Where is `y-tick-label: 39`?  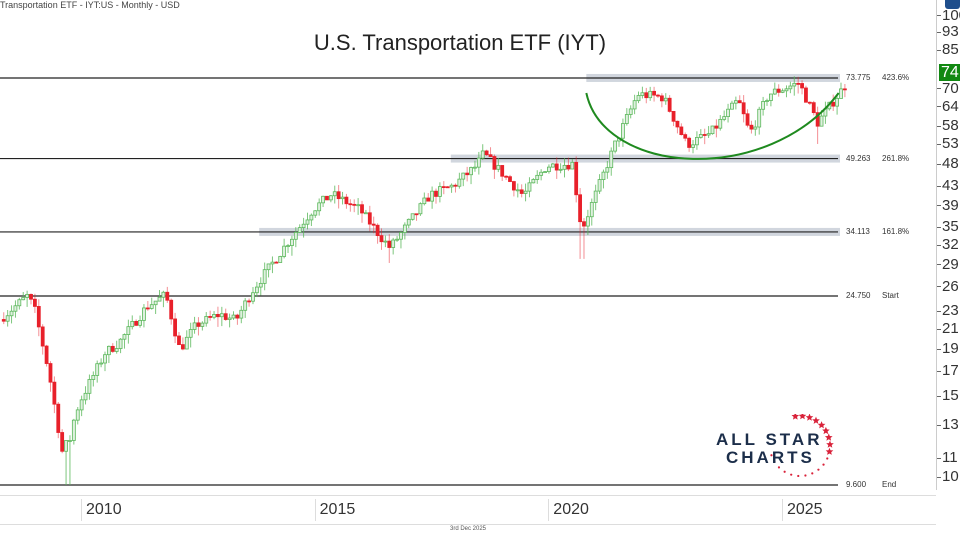 y-tick-label: 39 is located at coordinates (948, 205).